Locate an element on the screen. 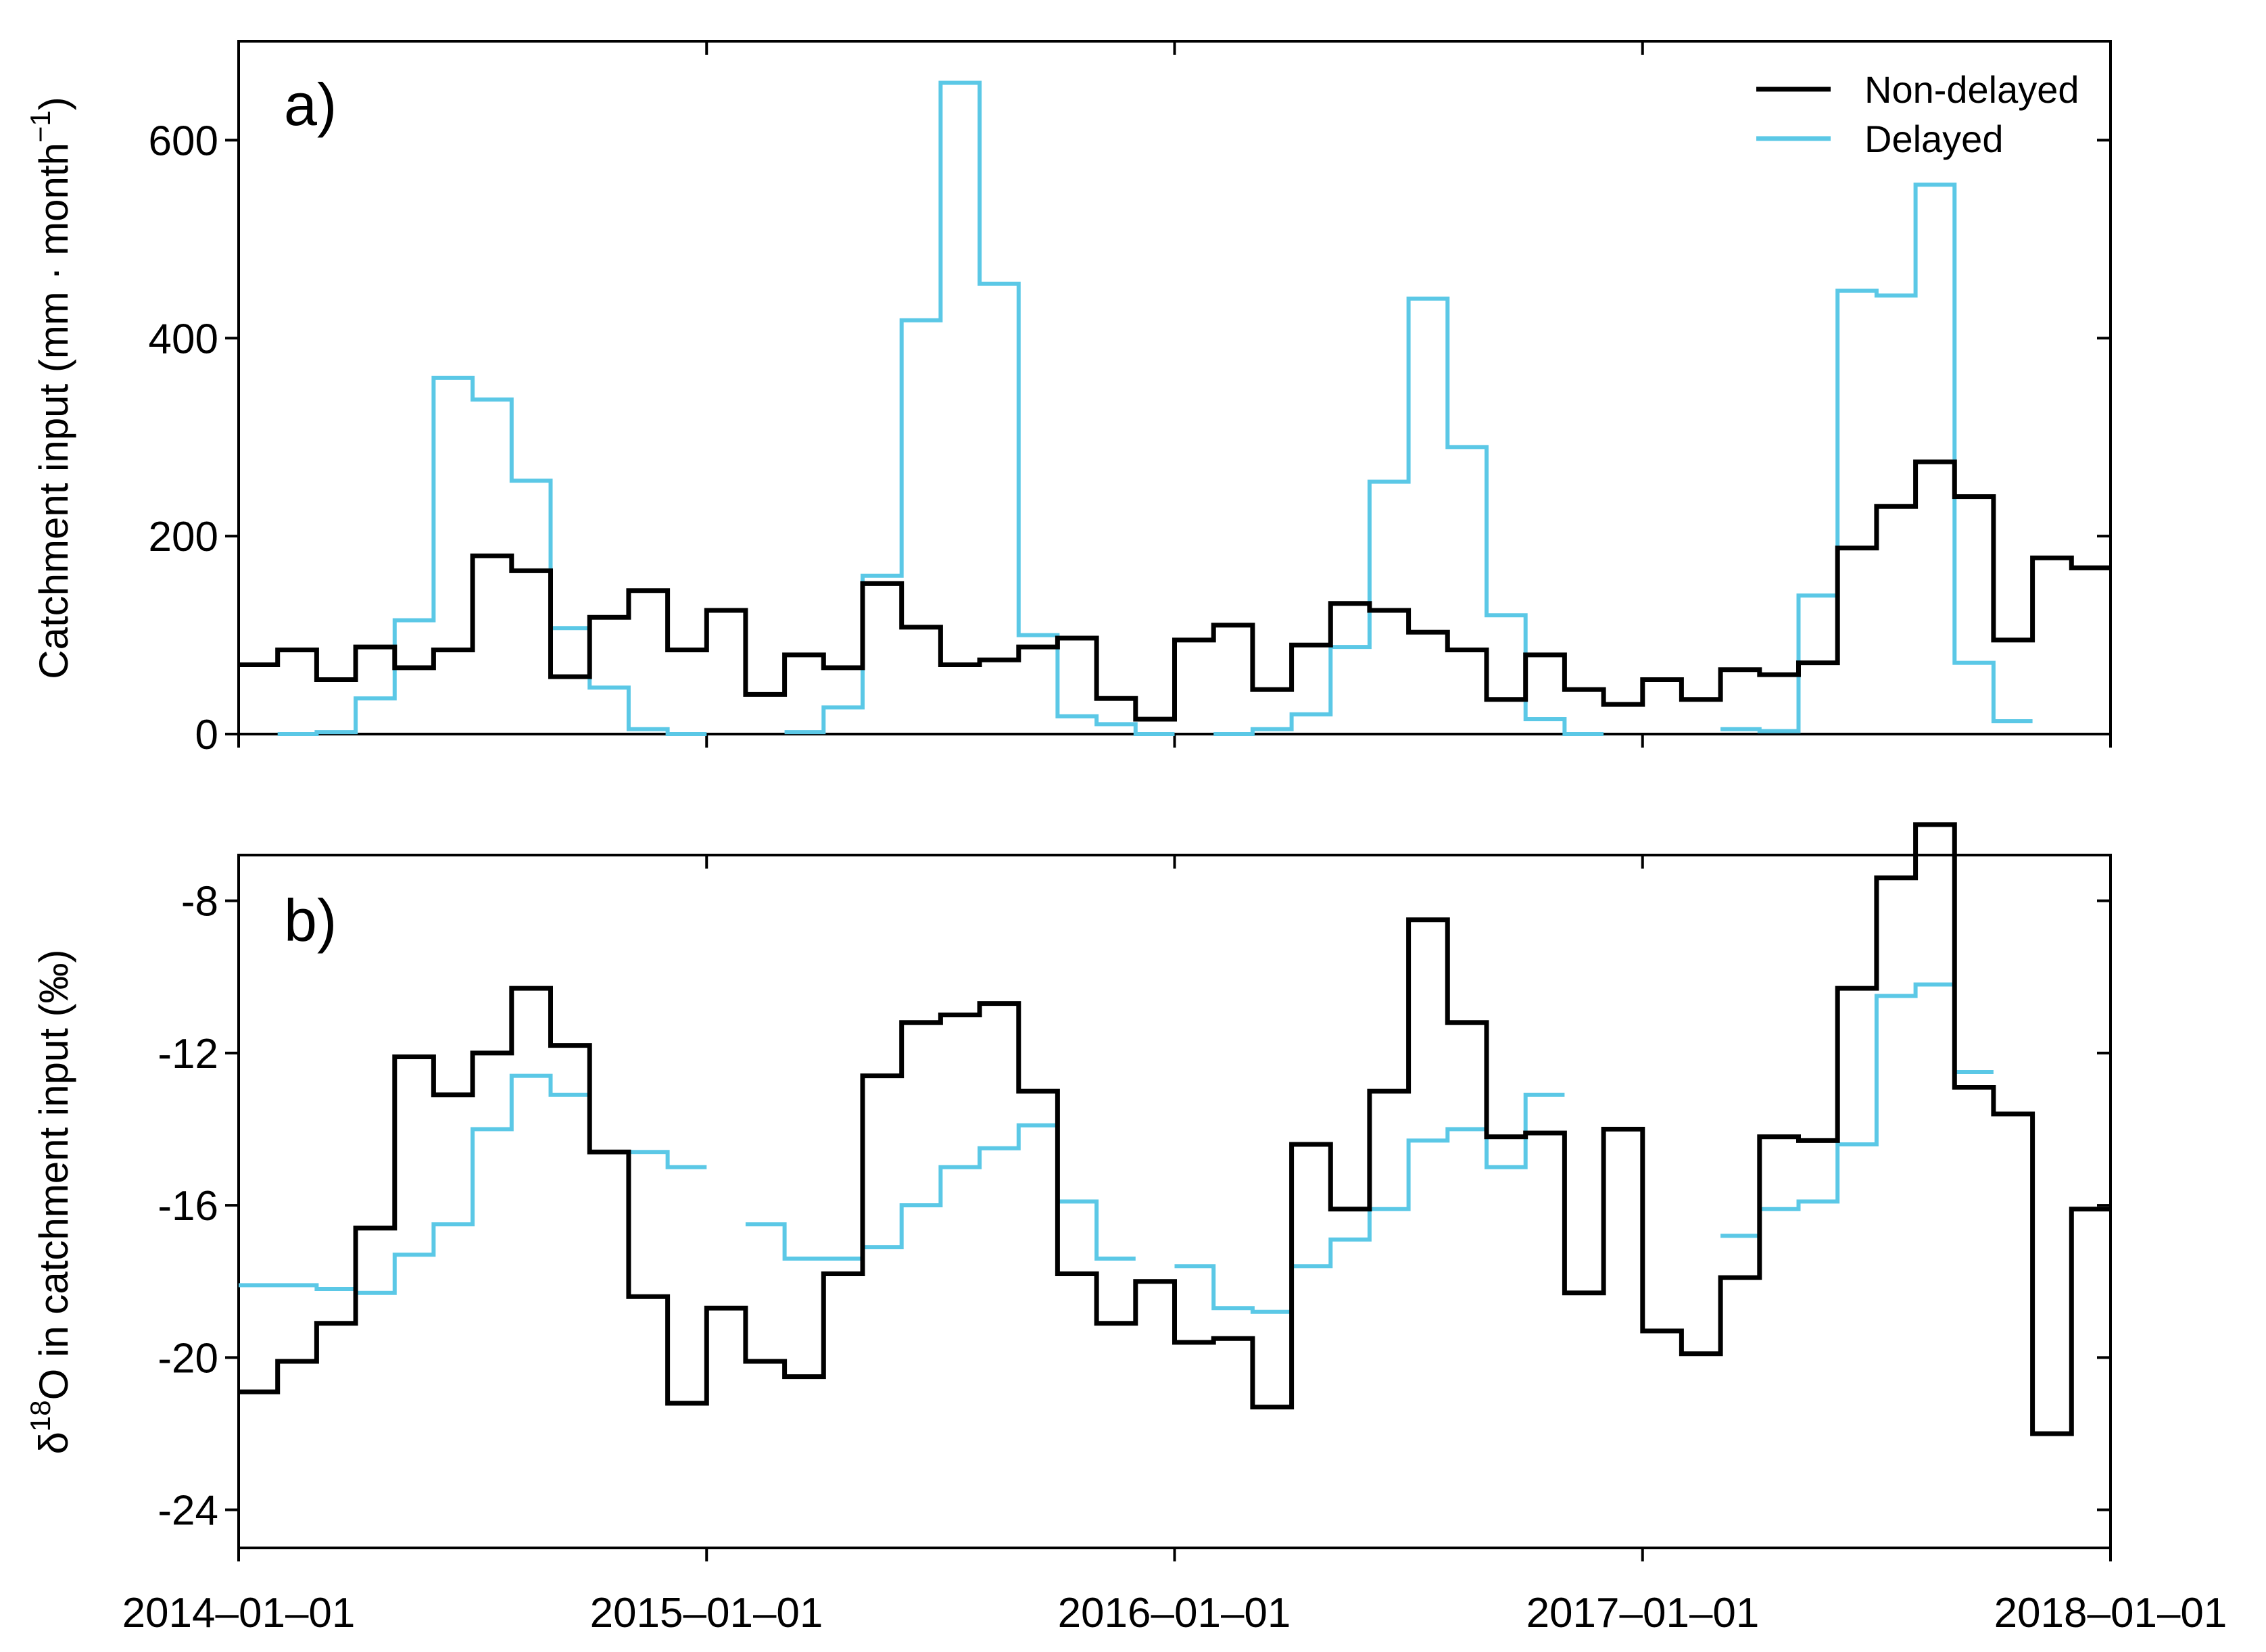 This screenshot has width=2266, height=1652. legend: Non-delayed Delayed is located at coordinates (1917, 114).